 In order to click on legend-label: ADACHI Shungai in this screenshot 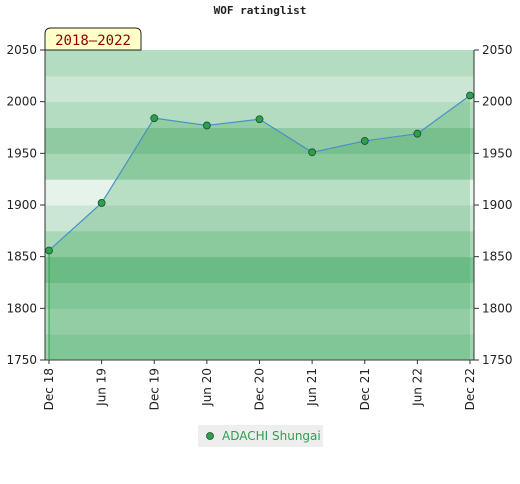, I will do `click(271, 436)`.